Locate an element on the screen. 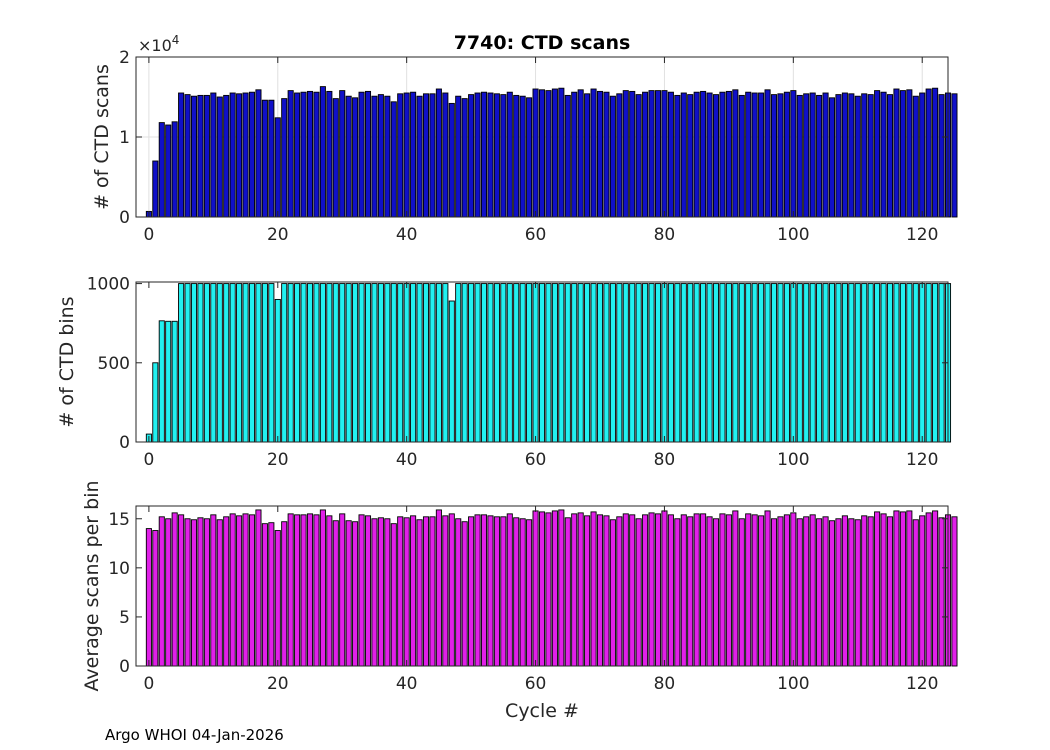  y-tick-label: 0 is located at coordinates (124, 443).